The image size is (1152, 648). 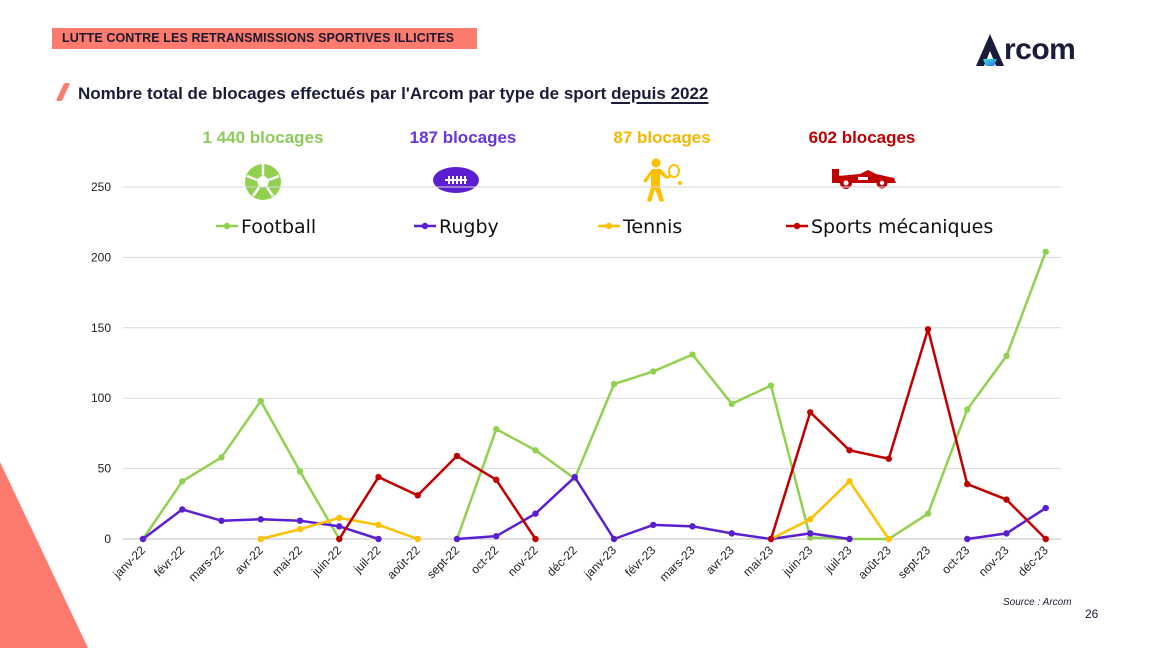 I want to click on football-total: 1 440 blocages, so click(x=263, y=137).